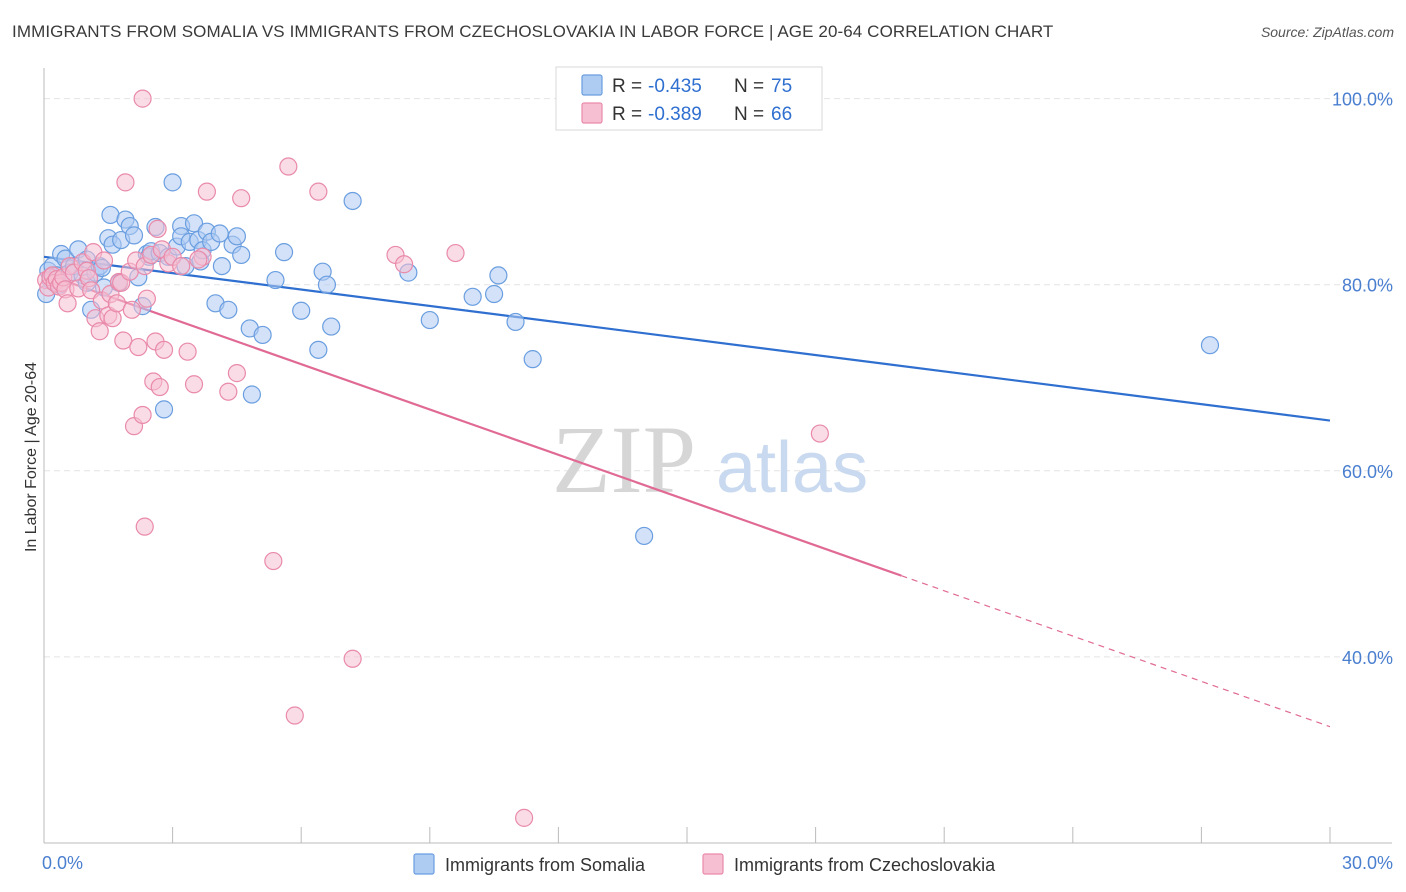 This screenshot has height=892, width=1406. I want to click on y-tick-label: 40.0%, so click(1367, 658).